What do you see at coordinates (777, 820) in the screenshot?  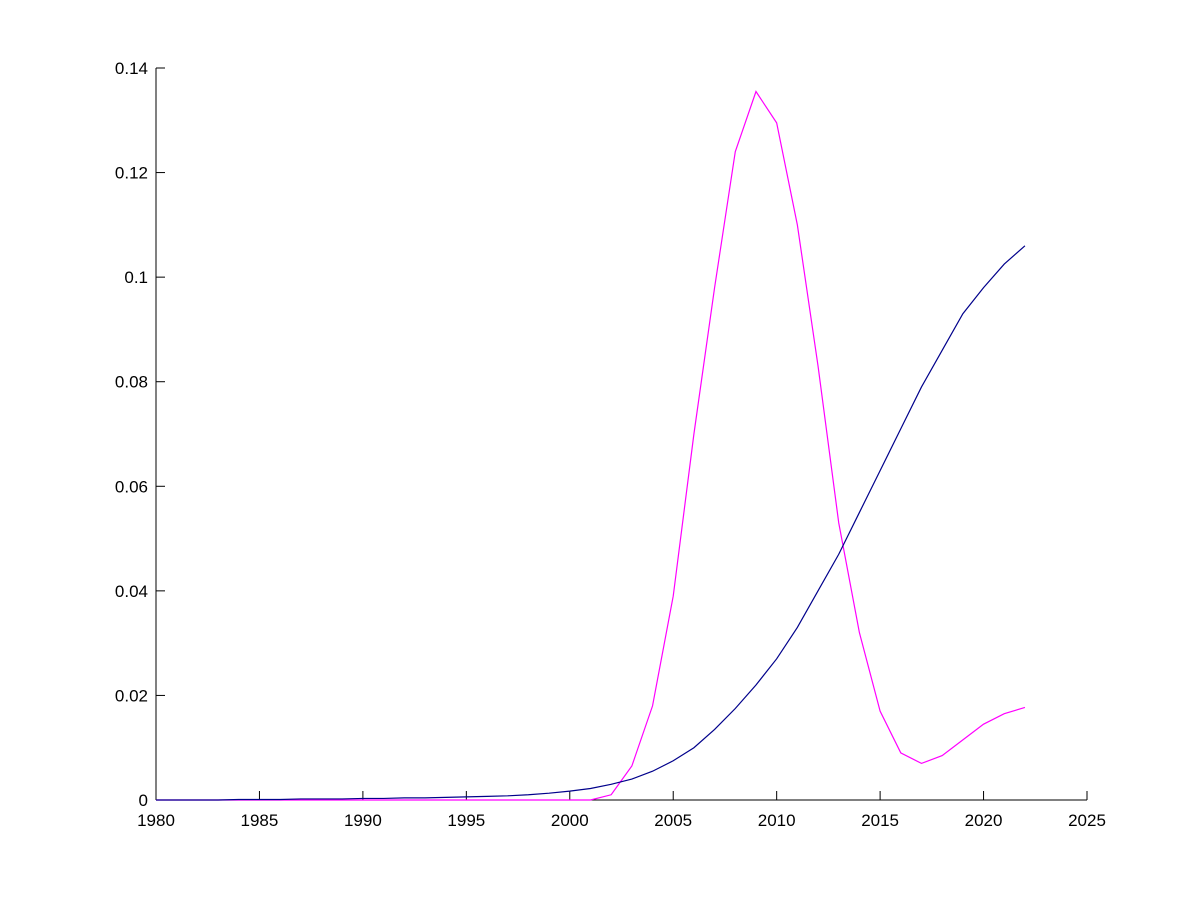 I see `x-tick-label: 2010` at bounding box center [777, 820].